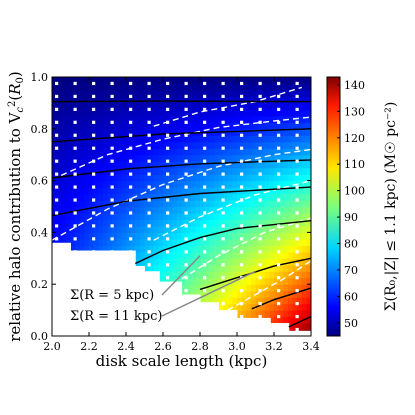  Describe the element at coordinates (126, 346) in the screenshot. I see `x-tick-label: 2.4` at that location.